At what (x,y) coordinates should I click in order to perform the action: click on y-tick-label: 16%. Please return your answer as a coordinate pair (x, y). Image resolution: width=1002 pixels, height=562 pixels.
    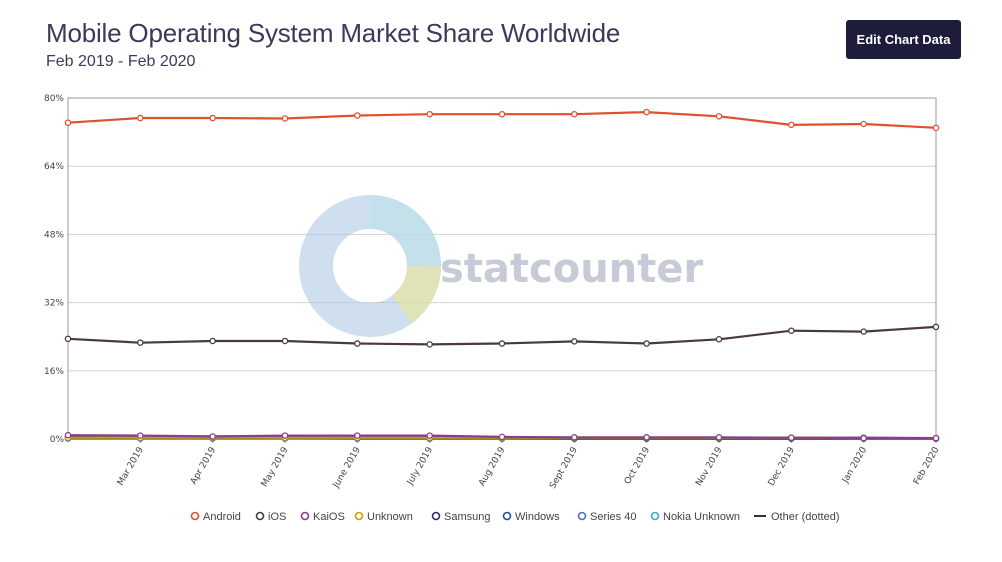
    Looking at the image, I should click on (54, 372).